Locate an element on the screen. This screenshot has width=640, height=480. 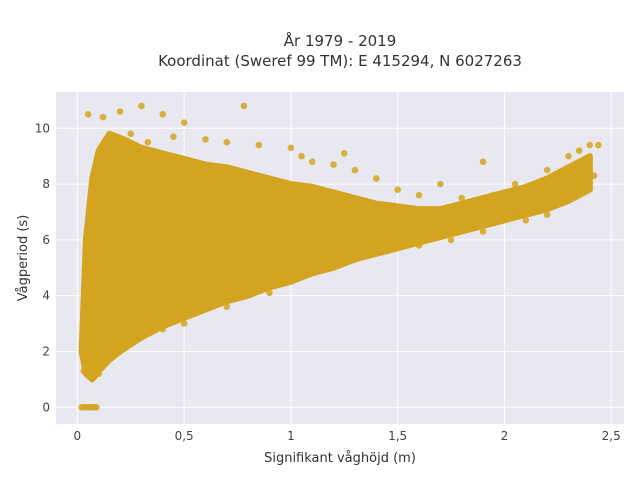
y-tick-label: 2 is located at coordinates (46, 351).